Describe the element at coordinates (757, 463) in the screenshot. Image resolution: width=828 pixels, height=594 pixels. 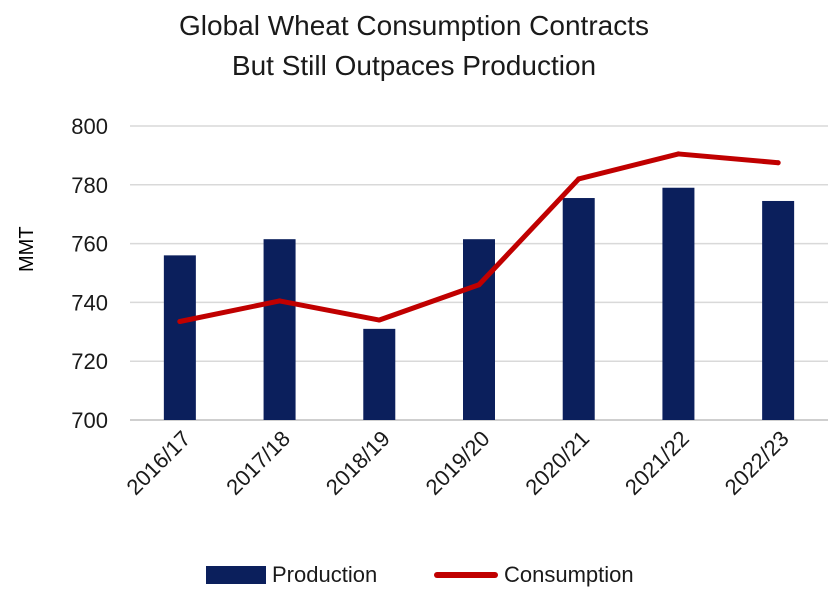
I see `x-tick-label: 2022/23` at that location.